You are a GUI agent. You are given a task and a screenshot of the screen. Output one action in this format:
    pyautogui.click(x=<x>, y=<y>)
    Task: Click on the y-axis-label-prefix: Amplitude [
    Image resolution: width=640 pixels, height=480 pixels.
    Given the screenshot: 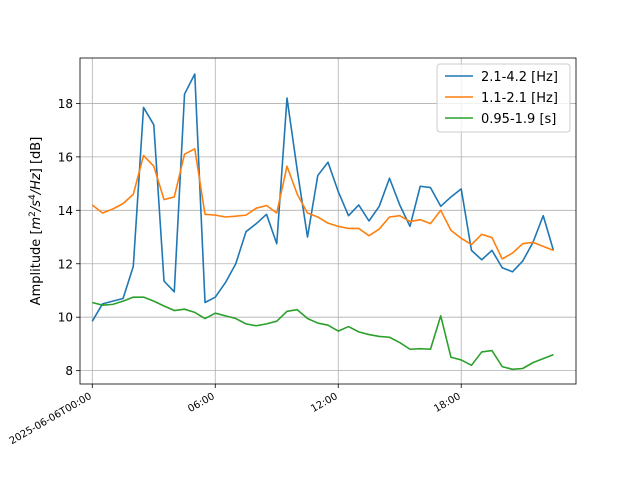 What is the action you would take?
    pyautogui.click(x=36, y=267)
    